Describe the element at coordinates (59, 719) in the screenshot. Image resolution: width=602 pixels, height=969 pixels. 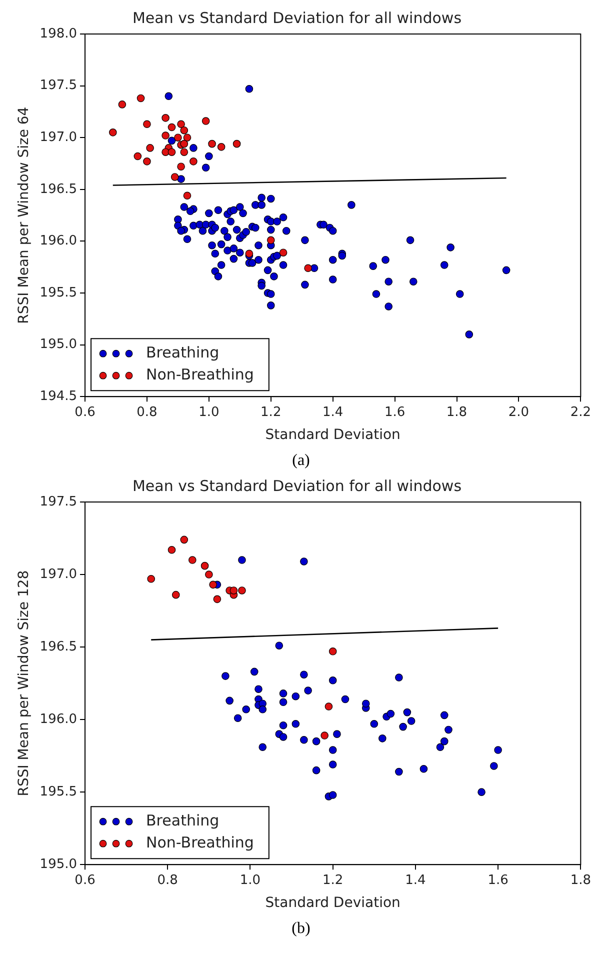
I see `y-tick-label: 196.0` at that location.